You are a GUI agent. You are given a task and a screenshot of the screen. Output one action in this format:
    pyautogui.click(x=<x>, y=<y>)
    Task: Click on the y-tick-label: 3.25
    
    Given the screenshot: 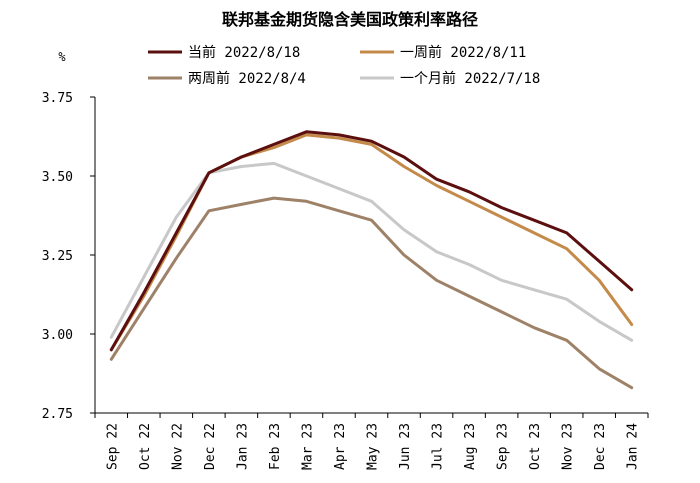 What is the action you would take?
    pyautogui.click(x=57, y=256)
    